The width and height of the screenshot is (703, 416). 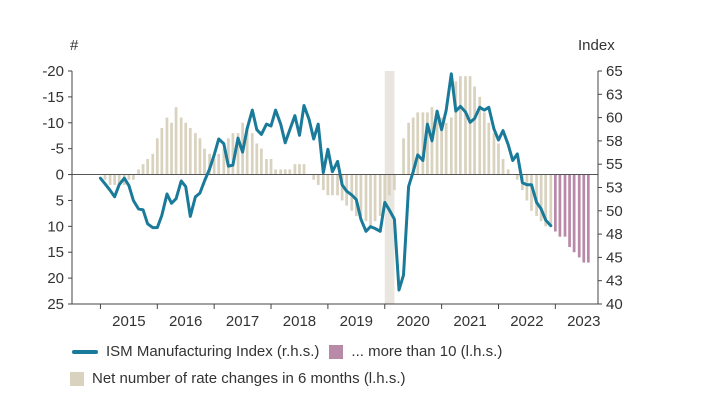 What do you see at coordinates (614, 118) in the screenshot?
I see `right-tick-label: 60` at bounding box center [614, 118].